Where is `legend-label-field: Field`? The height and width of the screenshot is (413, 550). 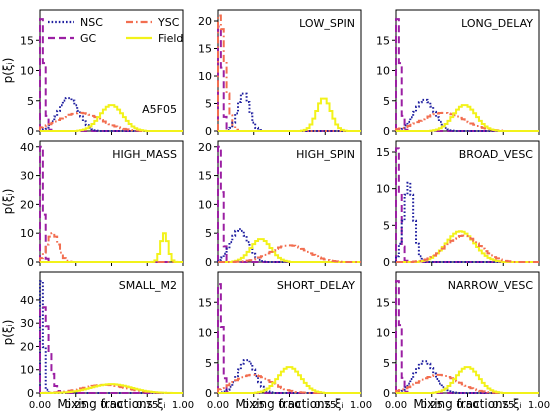
legend-label-field: Field is located at coordinates (170, 38).